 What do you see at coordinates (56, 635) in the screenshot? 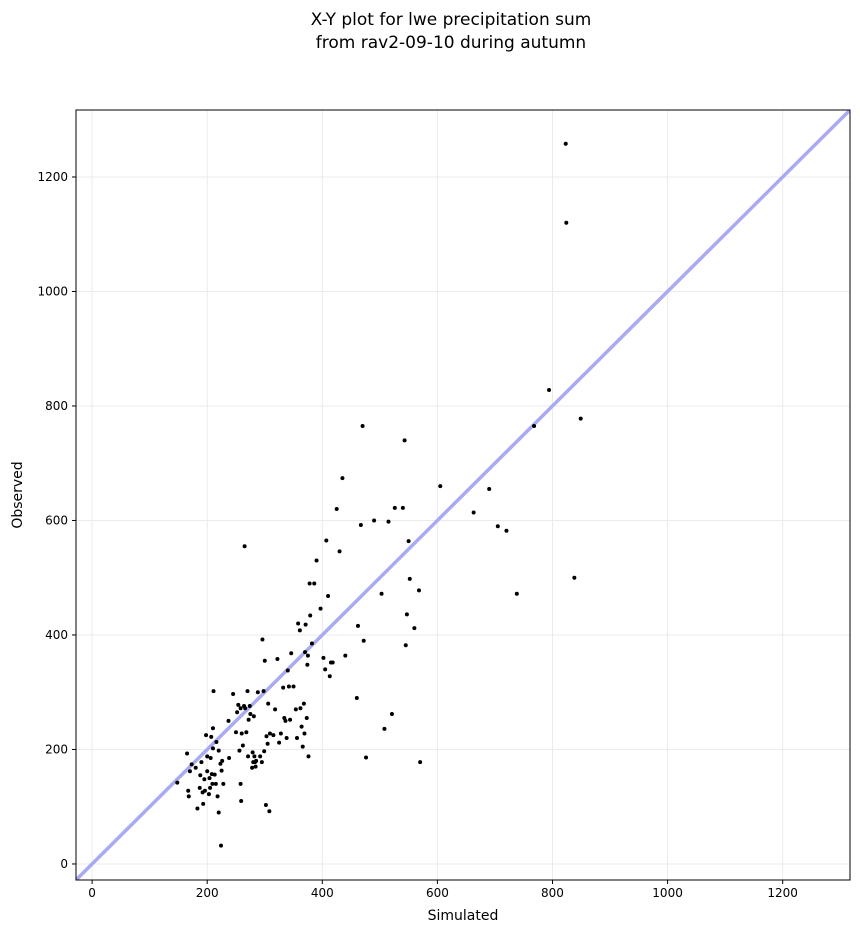
I see `y-tick-label: 400` at bounding box center [56, 635].